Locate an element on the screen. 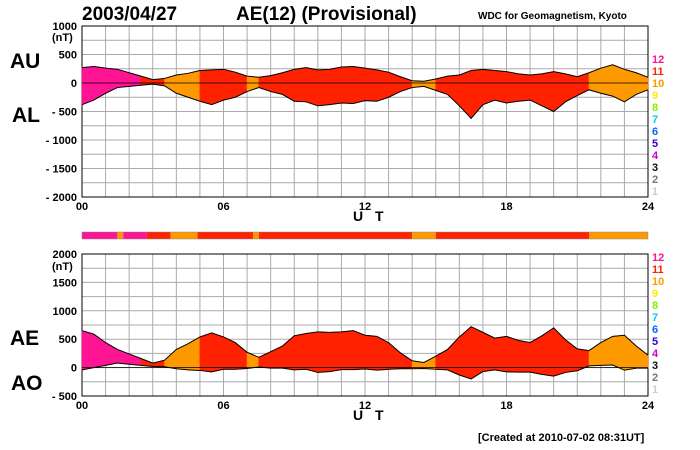  activity-color-bar is located at coordinates (365, 235).